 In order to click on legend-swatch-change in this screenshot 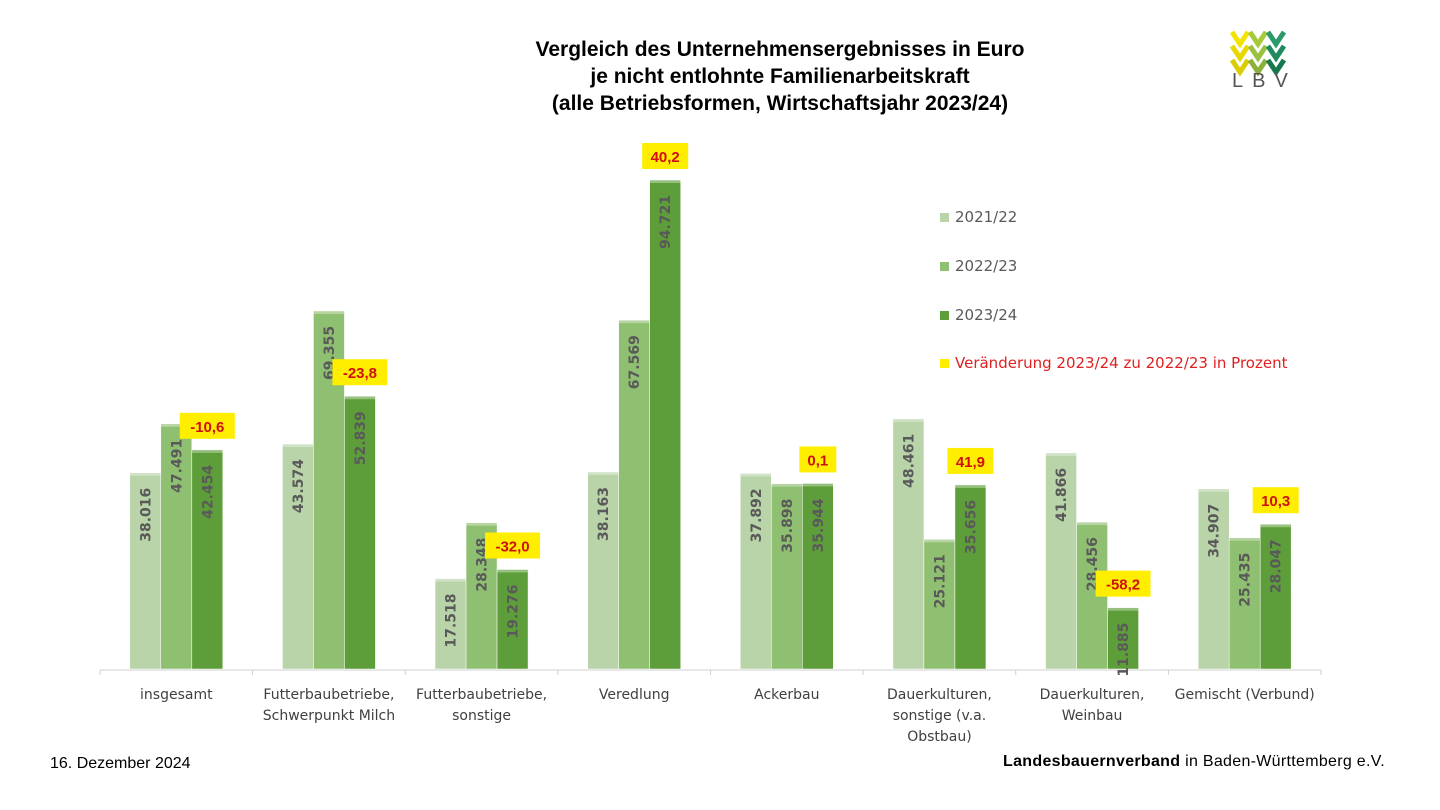, I will do `click(944, 363)`.